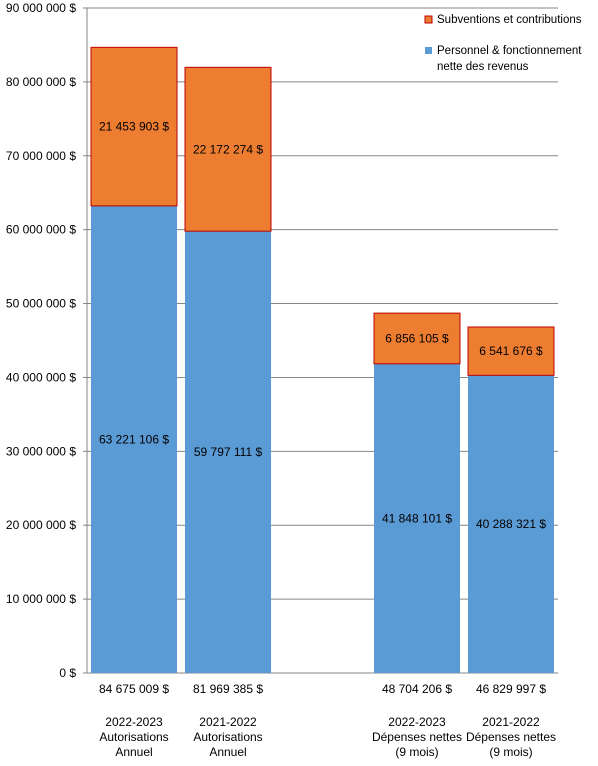 This screenshot has height=766, width=598. I want to click on y-tick-label: 50 000 000 $, so click(41, 304).